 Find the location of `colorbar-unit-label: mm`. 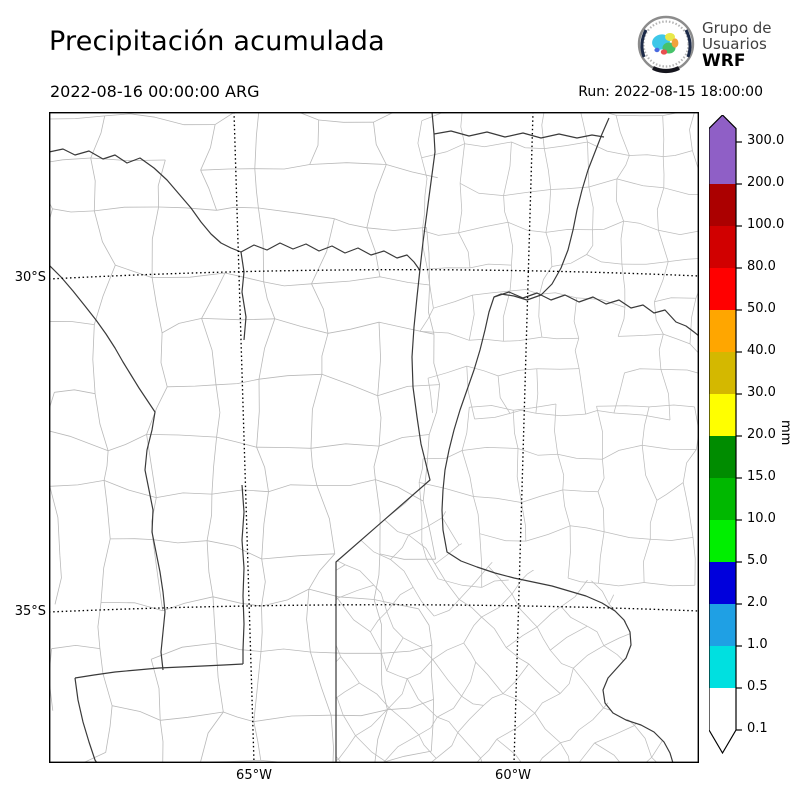

colorbar-unit-label: mm is located at coordinates (785, 433).